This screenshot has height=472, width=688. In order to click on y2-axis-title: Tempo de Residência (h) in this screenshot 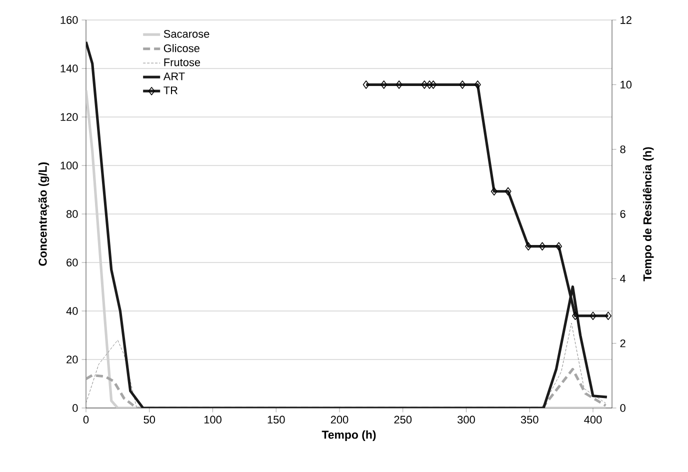, I will do `click(648, 214)`.